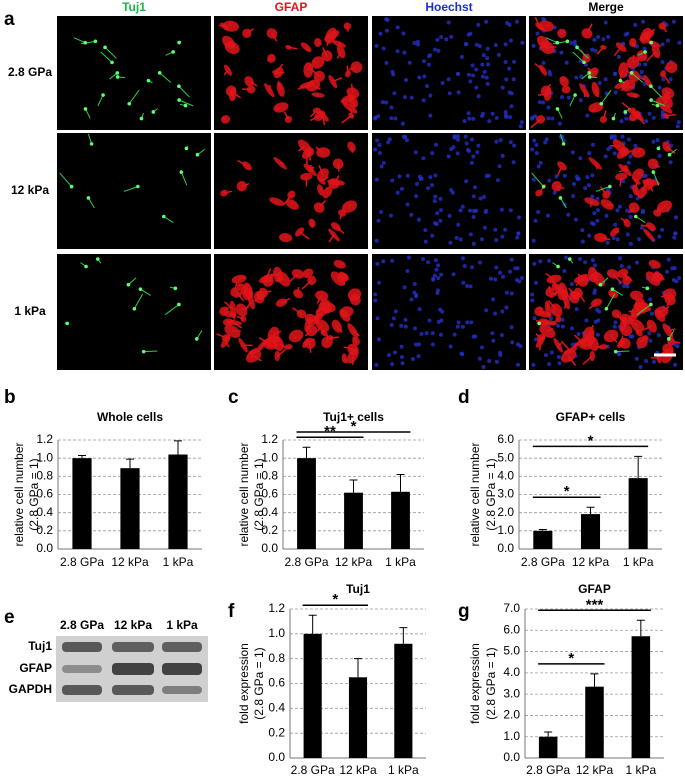 This screenshot has width=685, height=778. What do you see at coordinates (610, 301) in the screenshot?
I see `tuj1-neurite` at bounding box center [610, 301].